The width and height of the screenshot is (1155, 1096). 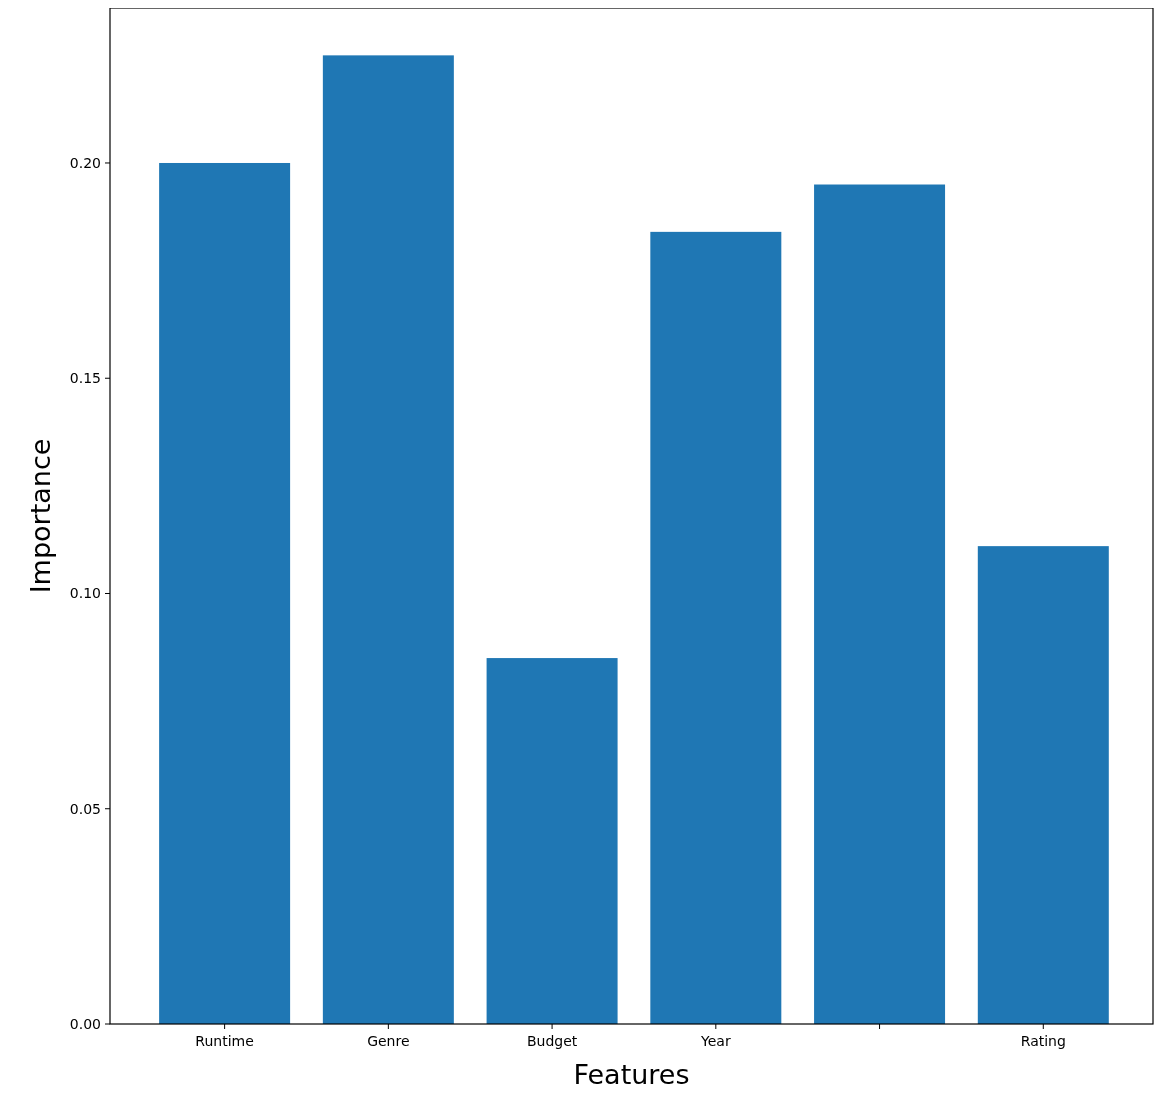 What do you see at coordinates (715, 1041) in the screenshot?
I see `x-tick-label: Year` at bounding box center [715, 1041].